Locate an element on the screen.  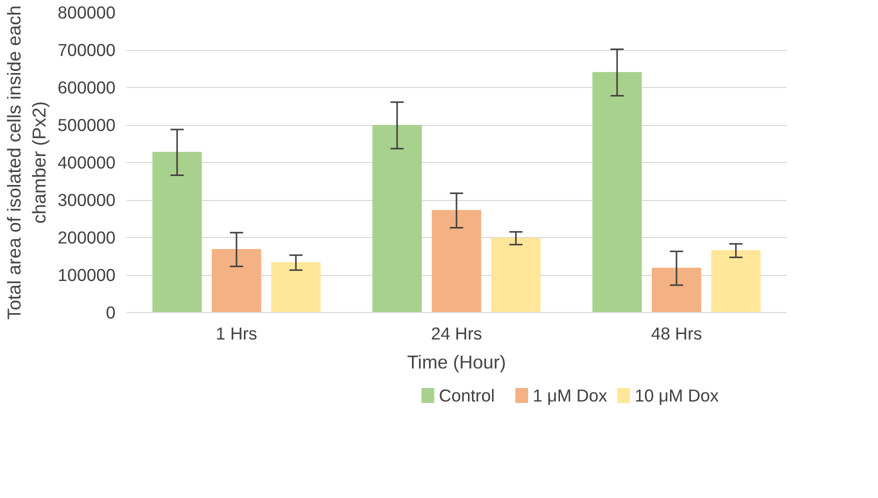
y-tick-label: 500000 is located at coordinates (87, 125).